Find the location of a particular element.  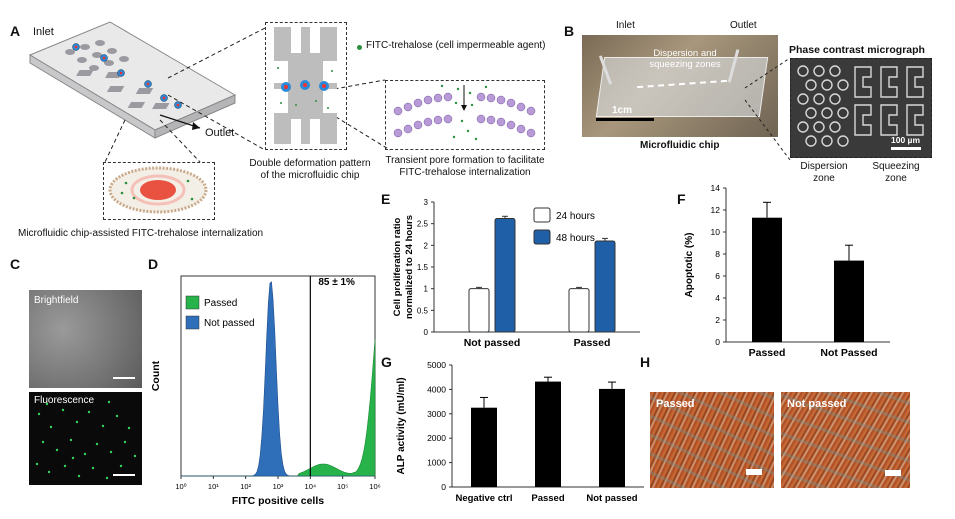

x-tick-label: 10¹ is located at coordinates (213, 486).